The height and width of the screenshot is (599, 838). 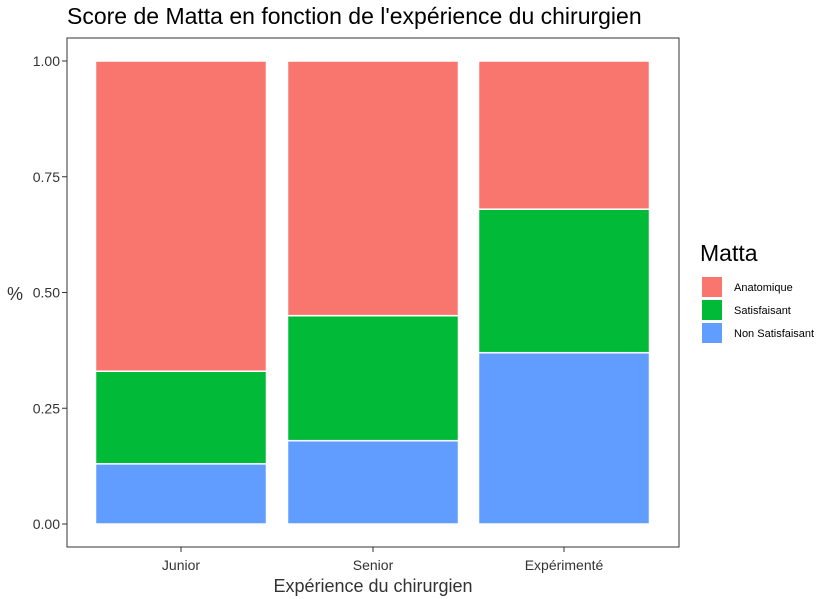 I want to click on x-tick-label: Junior, so click(x=181, y=565).